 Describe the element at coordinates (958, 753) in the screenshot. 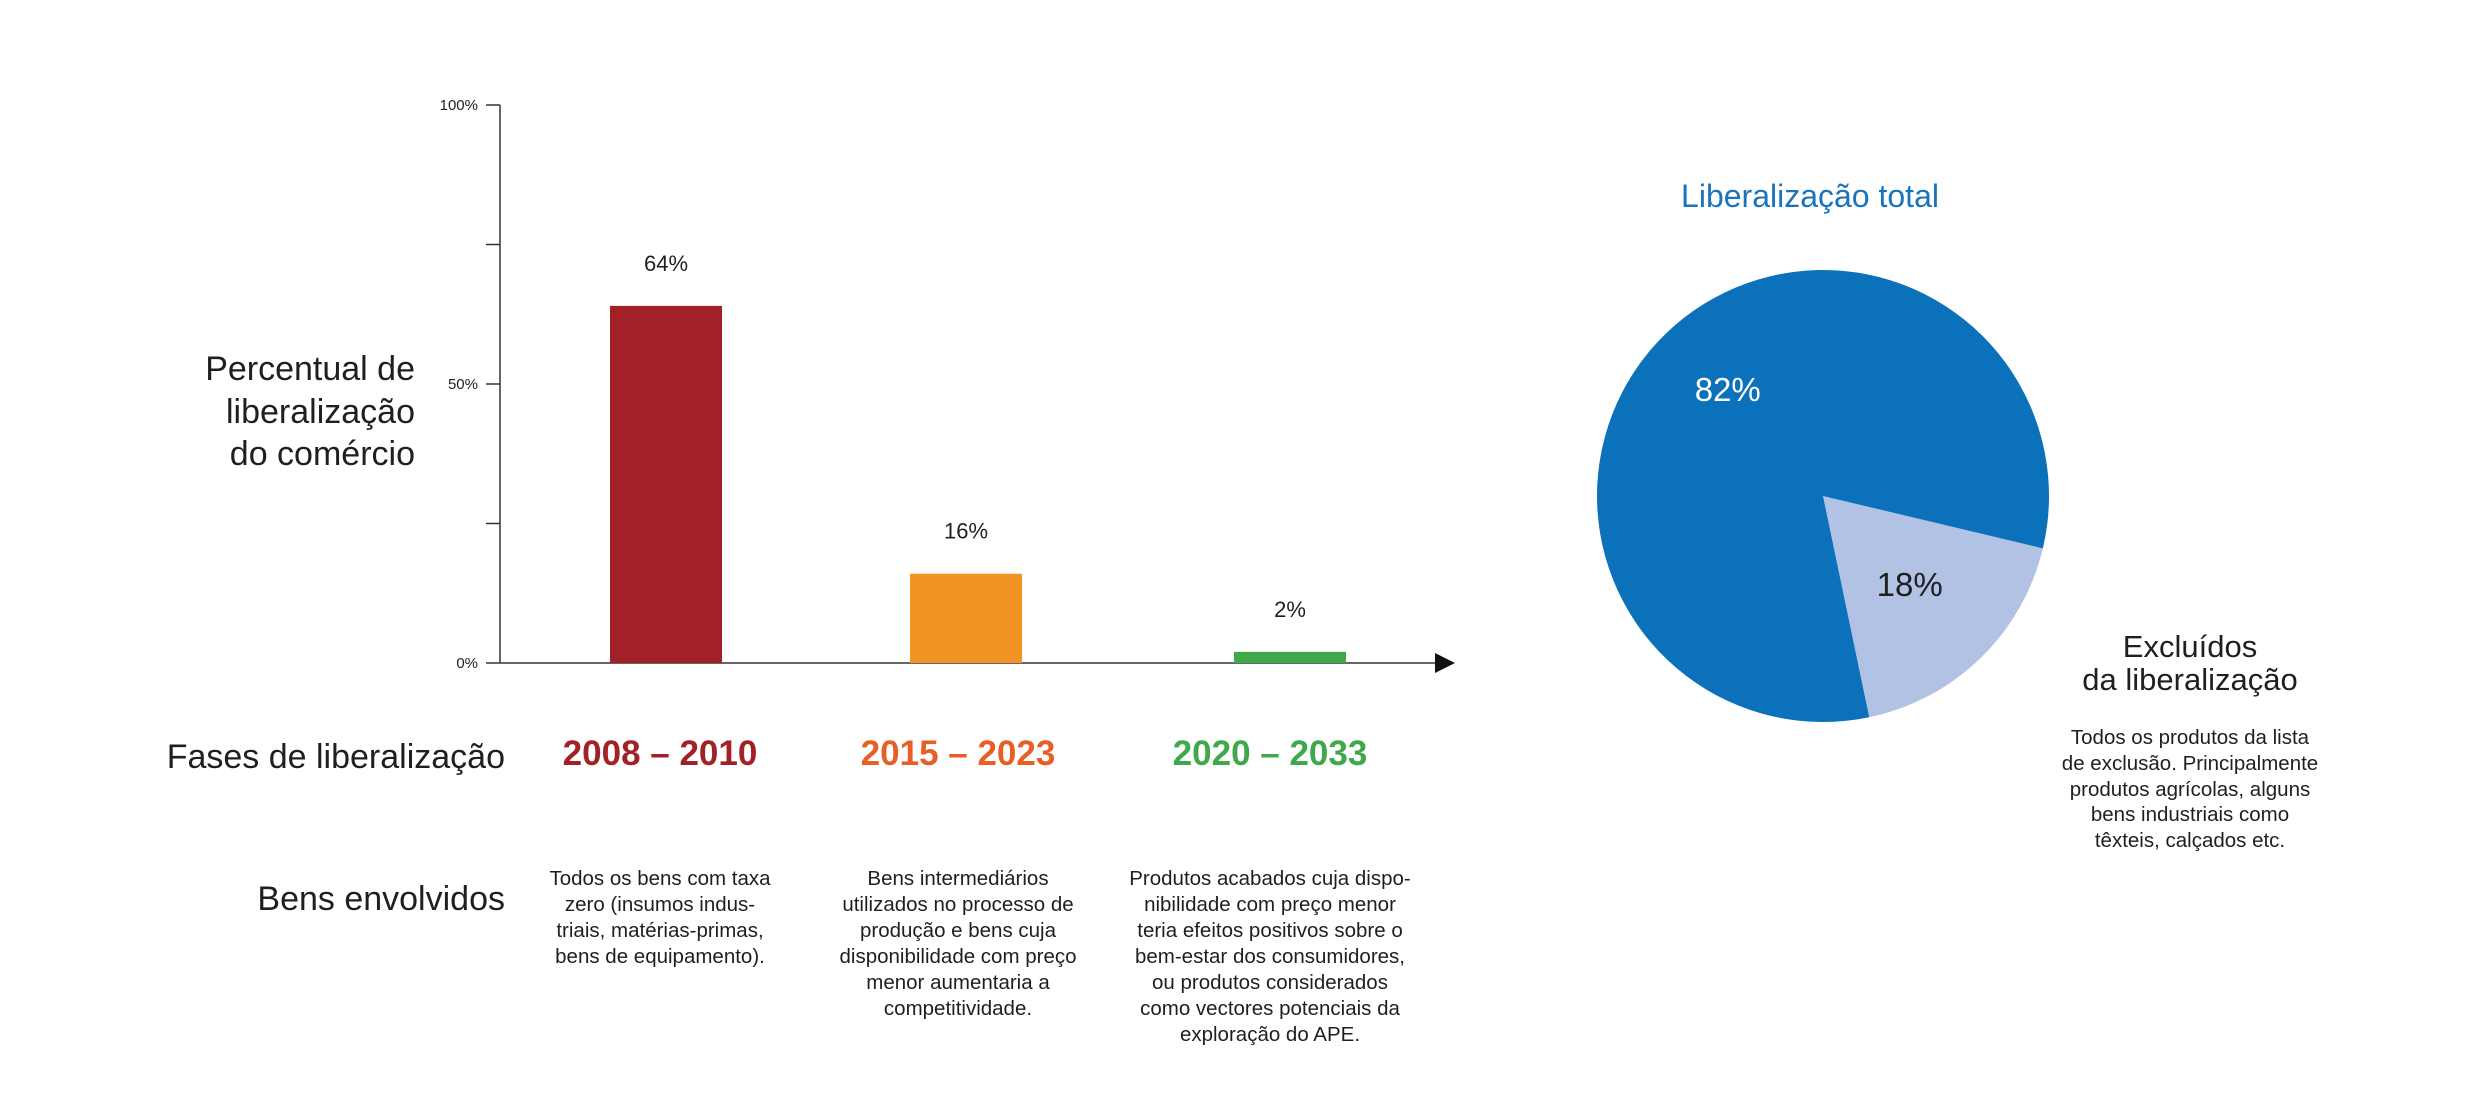

I see `phase-period-2: 2015 – 2023` at that location.